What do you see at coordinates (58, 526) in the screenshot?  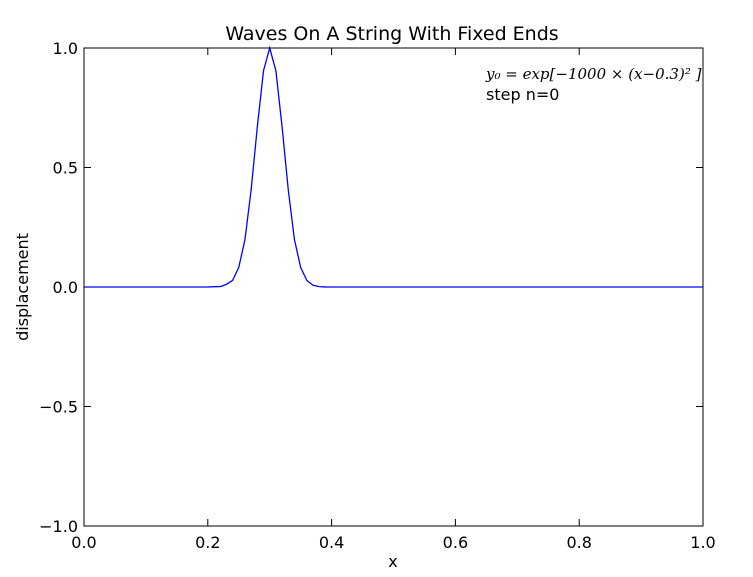 I see `y-tick-label: −1.0` at bounding box center [58, 526].